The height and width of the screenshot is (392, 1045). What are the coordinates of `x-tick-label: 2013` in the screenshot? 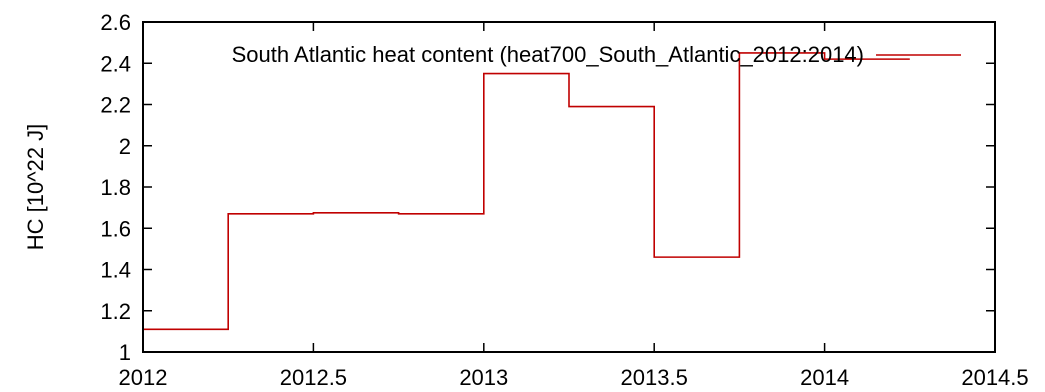 It's located at (483, 377).